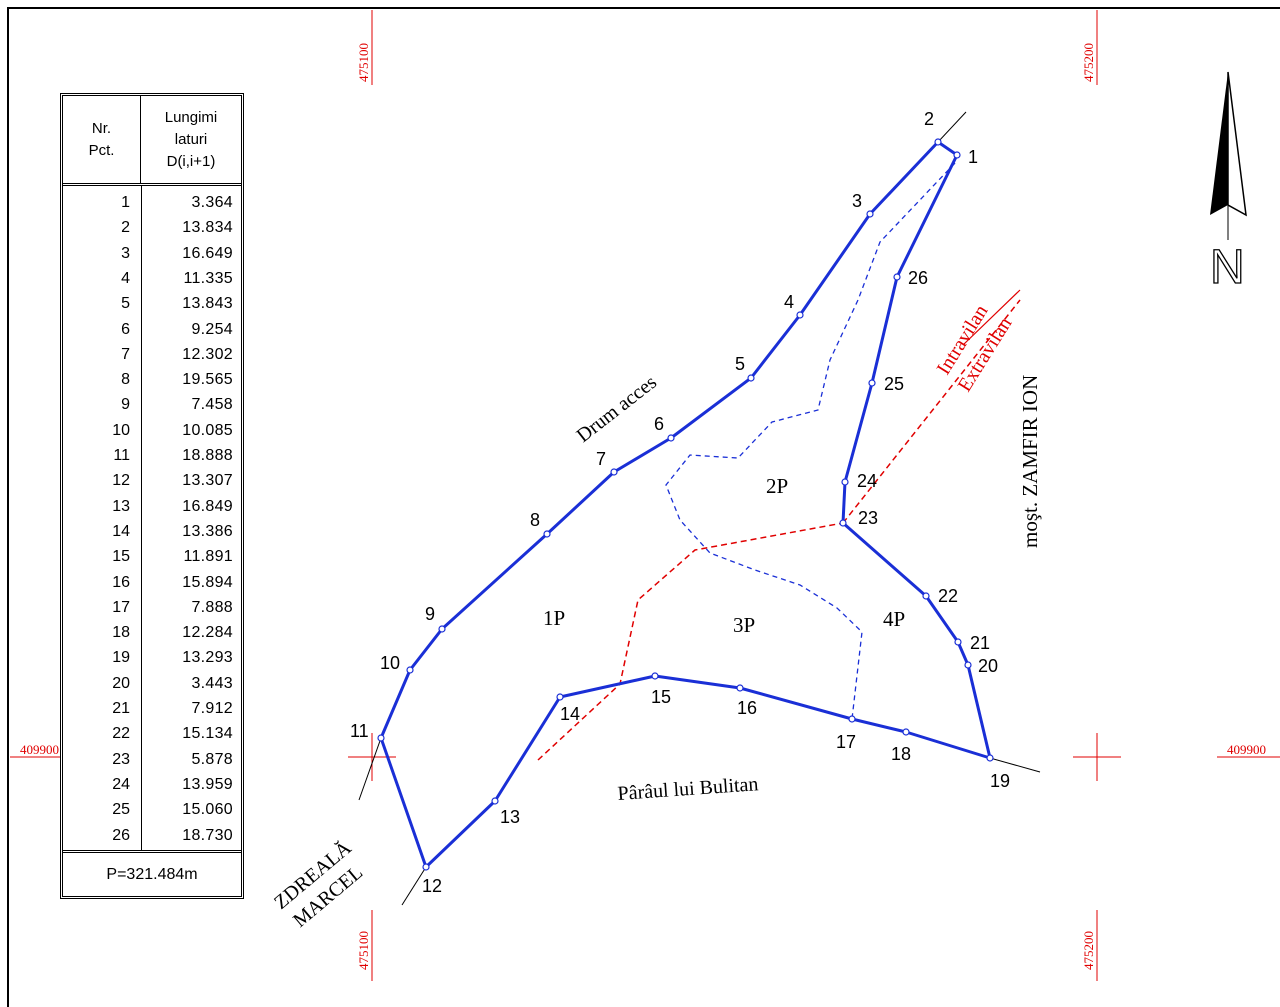 The height and width of the screenshot is (1007, 1280). What do you see at coordinates (152, 206) in the screenshot?
I see `table-row: 1 3.364` at bounding box center [152, 206].